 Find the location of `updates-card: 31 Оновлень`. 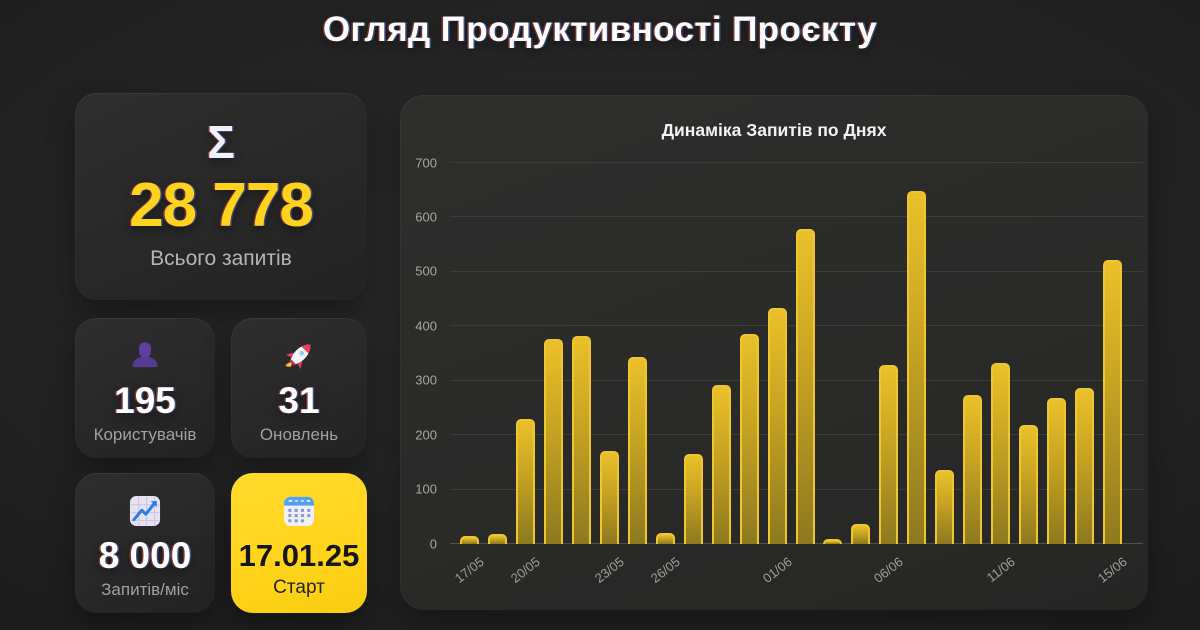

updates-card: 31 Оновлень is located at coordinates (299, 388).